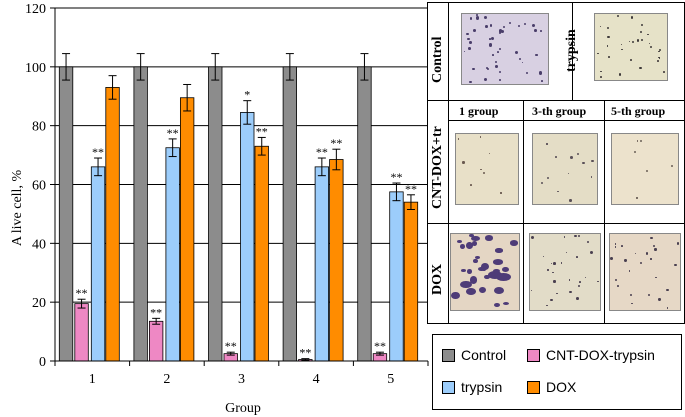  What do you see at coordinates (482, 387) in the screenshot?
I see `legend-label-trypsin: trypsin` at bounding box center [482, 387].